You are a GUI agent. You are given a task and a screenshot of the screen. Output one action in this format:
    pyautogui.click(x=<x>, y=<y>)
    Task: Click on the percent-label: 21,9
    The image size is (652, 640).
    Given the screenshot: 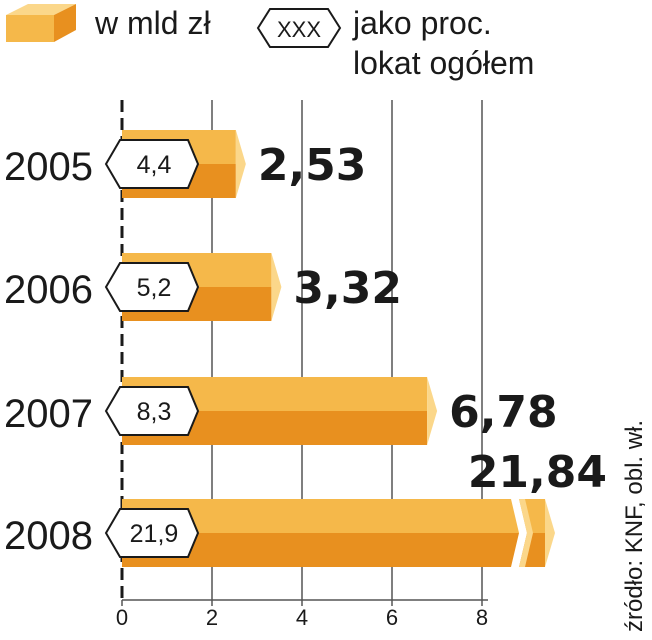 What is the action you would take?
    pyautogui.click(x=154, y=534)
    